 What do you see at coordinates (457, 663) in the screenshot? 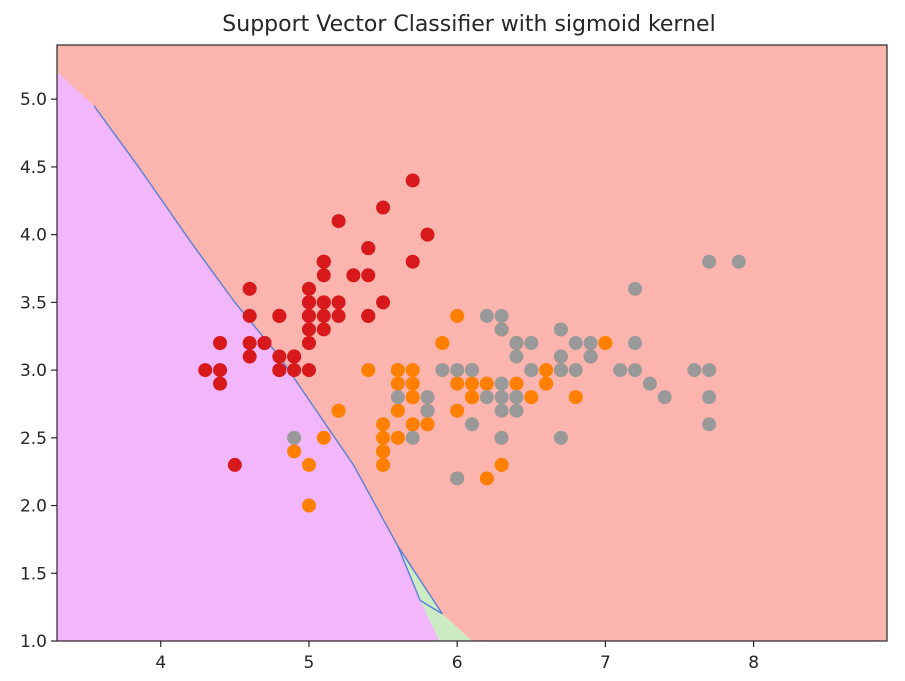
I see `x-tick-label-2: 6` at bounding box center [457, 663].